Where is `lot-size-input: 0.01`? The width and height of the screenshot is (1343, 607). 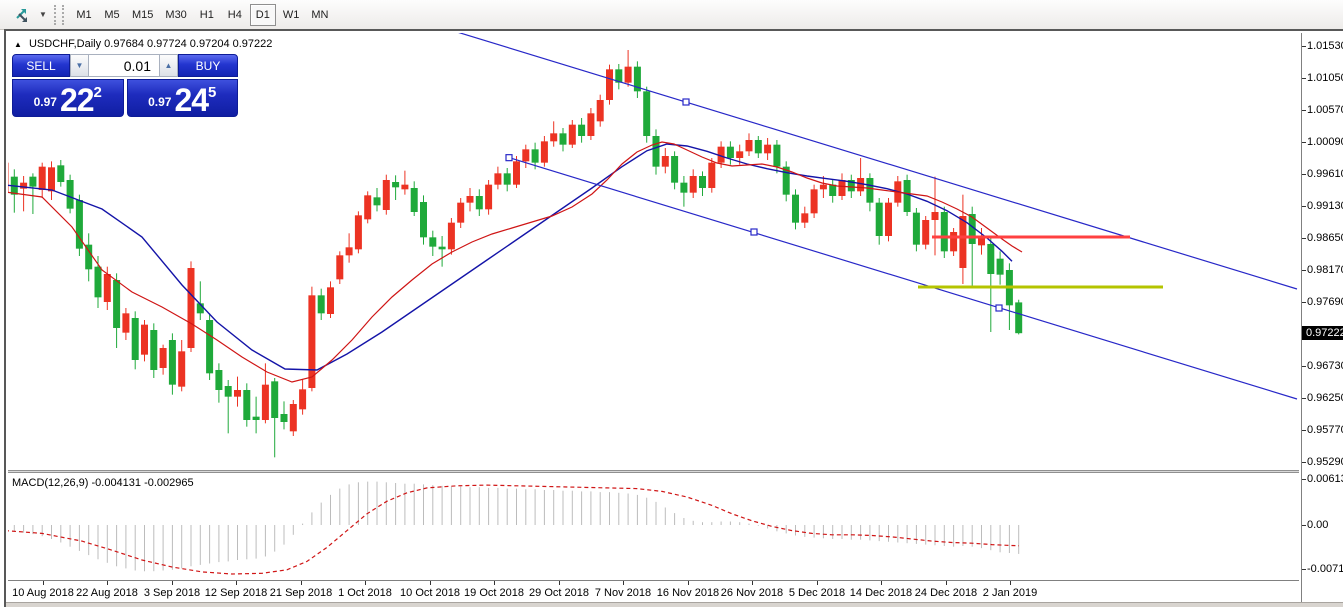 lot-size-input: 0.01 is located at coordinates (124, 65).